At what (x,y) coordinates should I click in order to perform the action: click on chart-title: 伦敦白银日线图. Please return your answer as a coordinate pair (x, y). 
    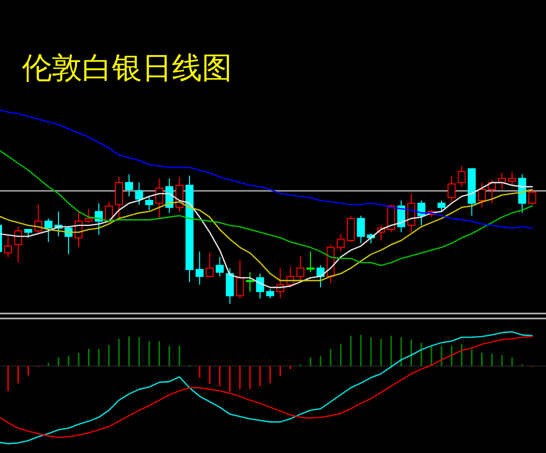
    Looking at the image, I should click on (127, 68).